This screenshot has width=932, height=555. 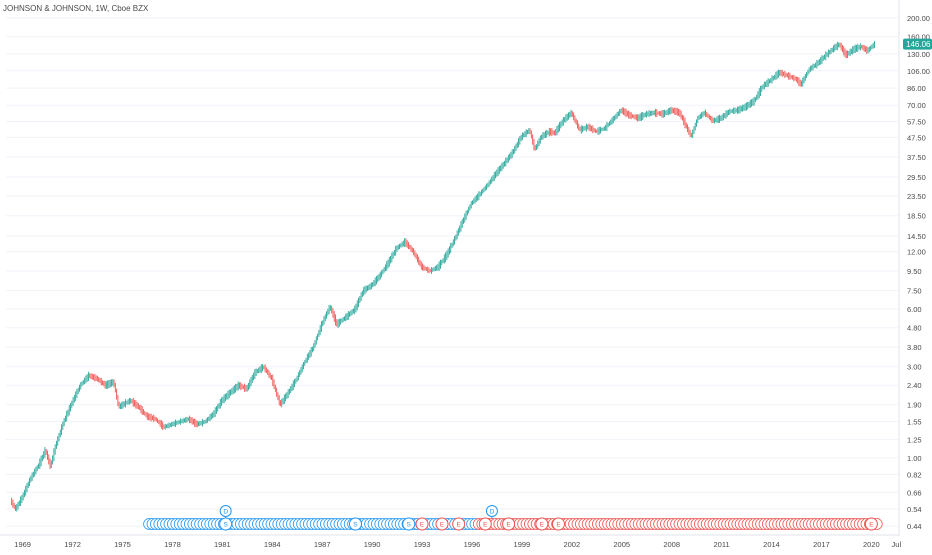 What do you see at coordinates (621, 544) in the screenshot?
I see `time-tick-label: 2005` at bounding box center [621, 544].